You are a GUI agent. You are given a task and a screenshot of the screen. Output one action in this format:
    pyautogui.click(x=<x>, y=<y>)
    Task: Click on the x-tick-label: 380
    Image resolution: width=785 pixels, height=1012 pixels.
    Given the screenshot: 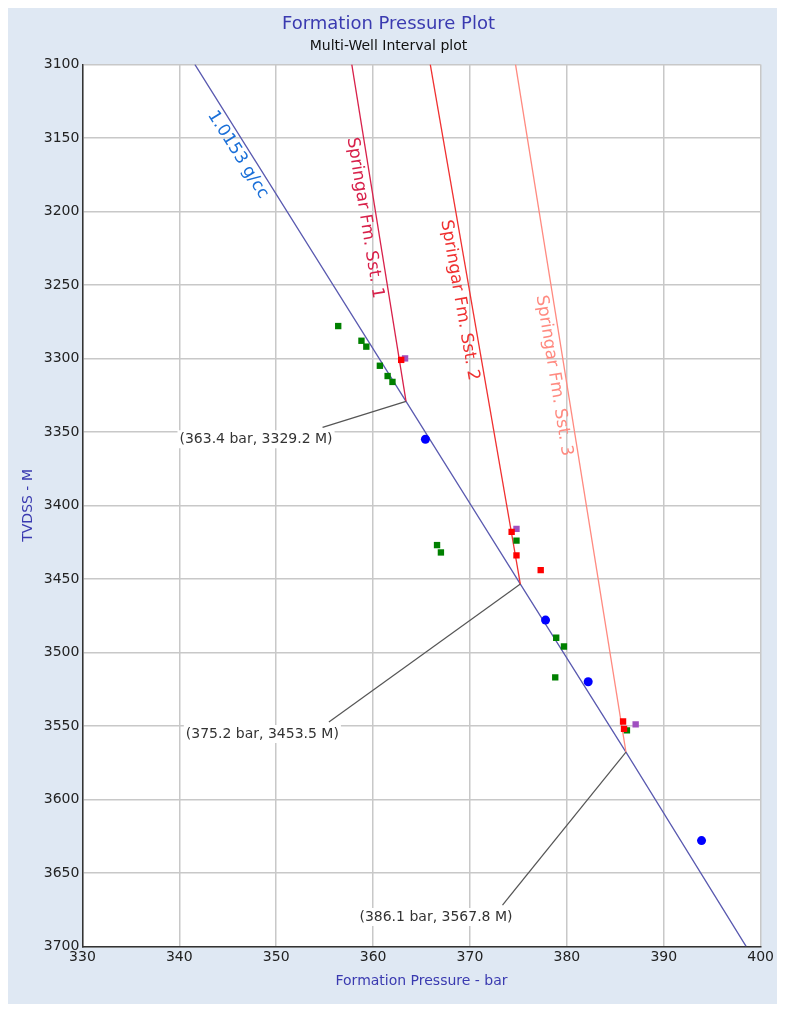 What is the action you would take?
    pyautogui.click(x=567, y=956)
    